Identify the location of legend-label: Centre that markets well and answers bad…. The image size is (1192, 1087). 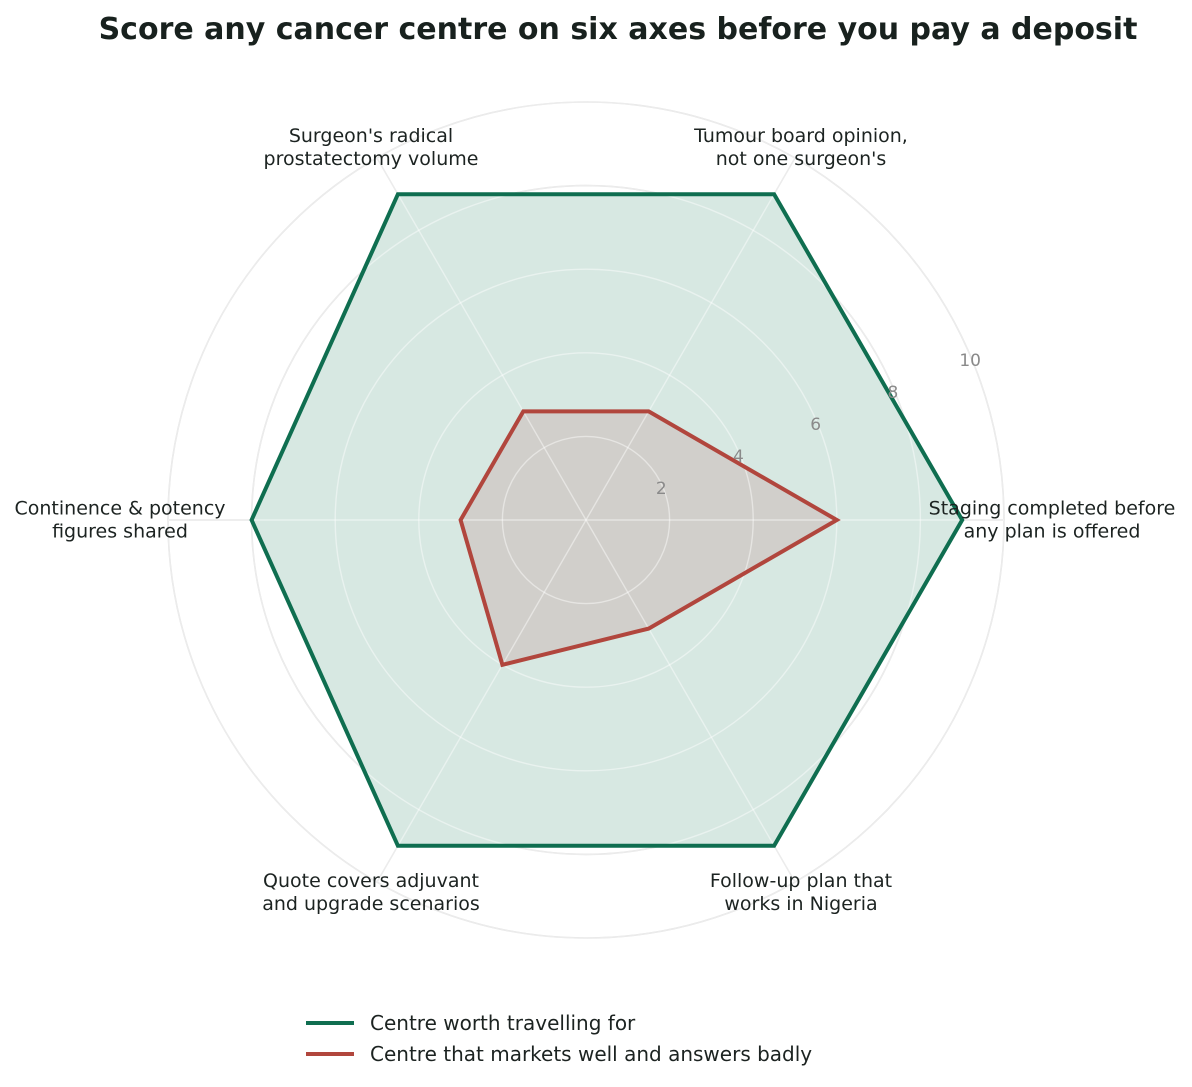
(591, 1053).